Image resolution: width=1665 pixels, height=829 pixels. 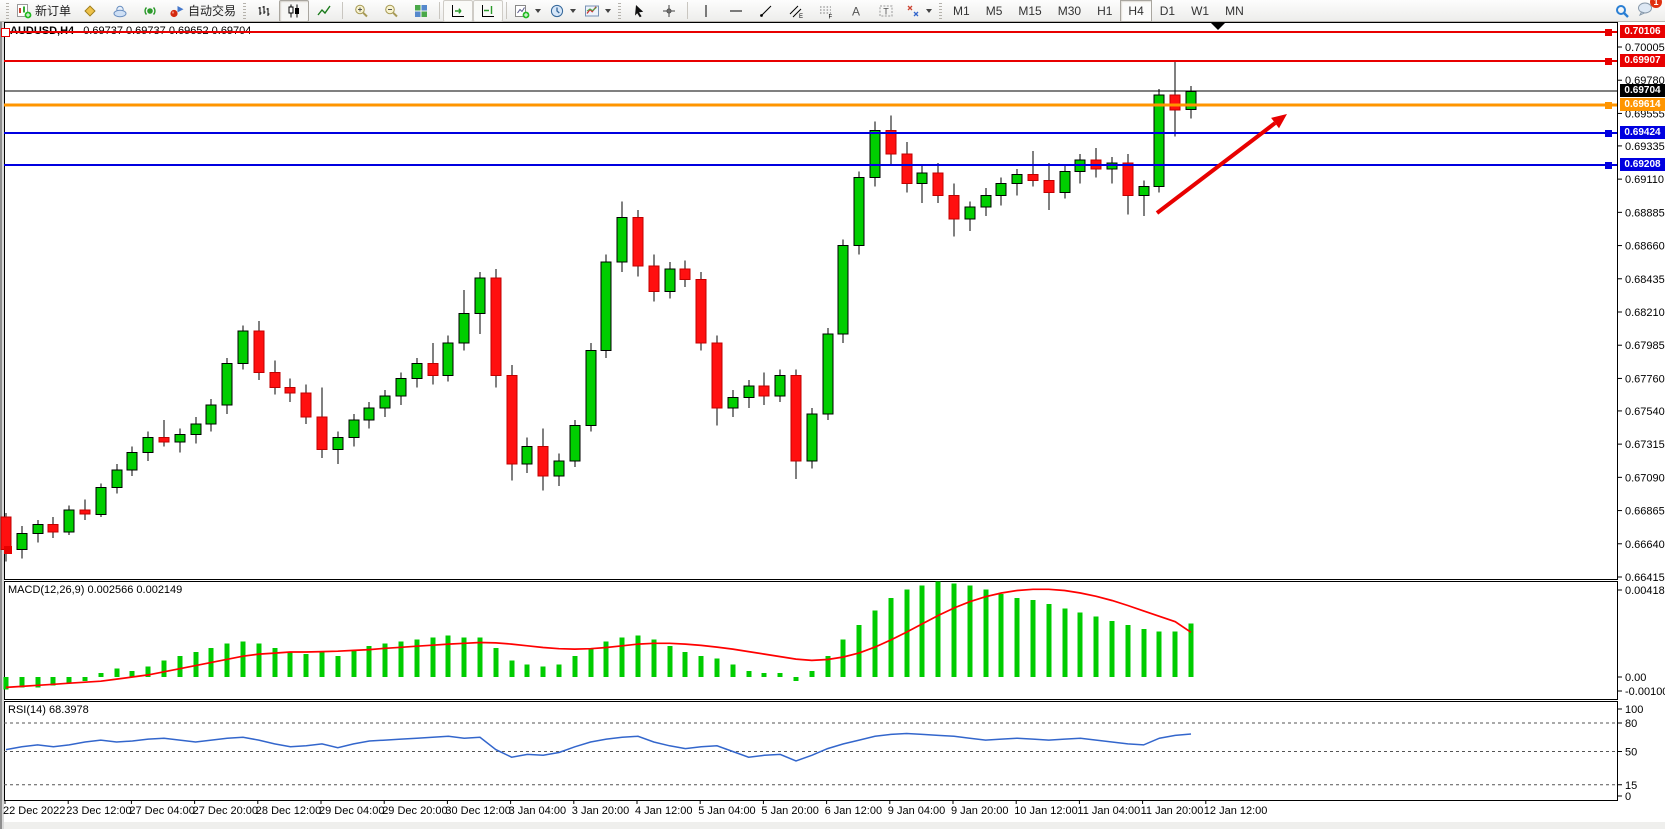 I want to click on timeframe-m5: M5, so click(x=994, y=10).